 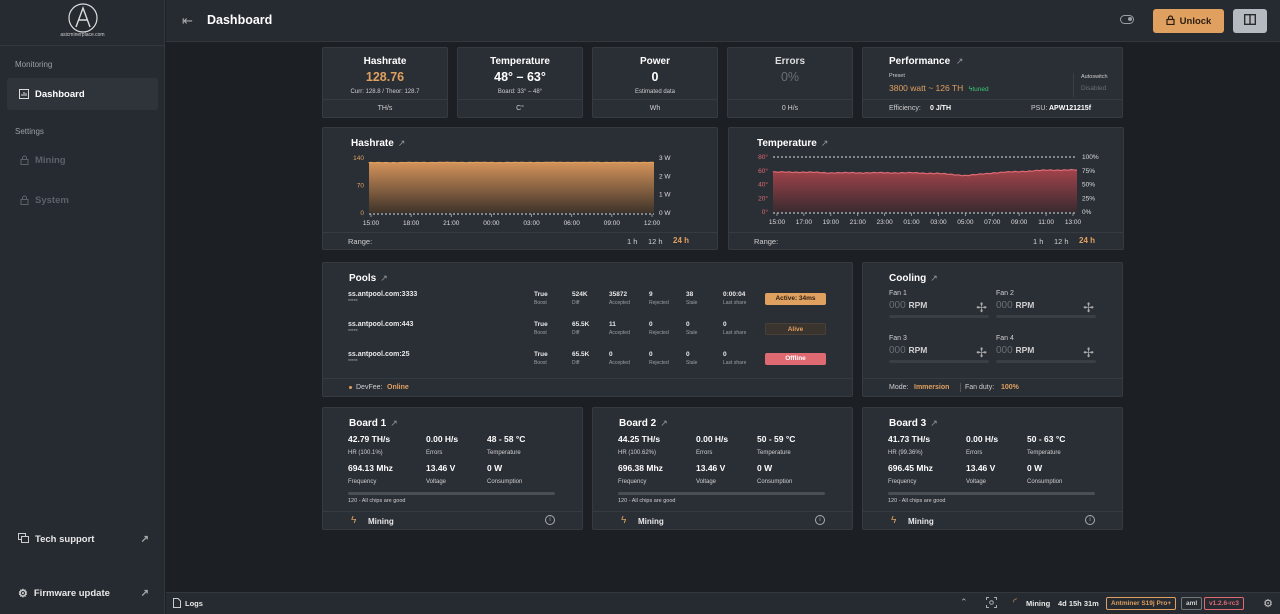 I want to click on external-link-icon: ↗, so click(x=934, y=278).